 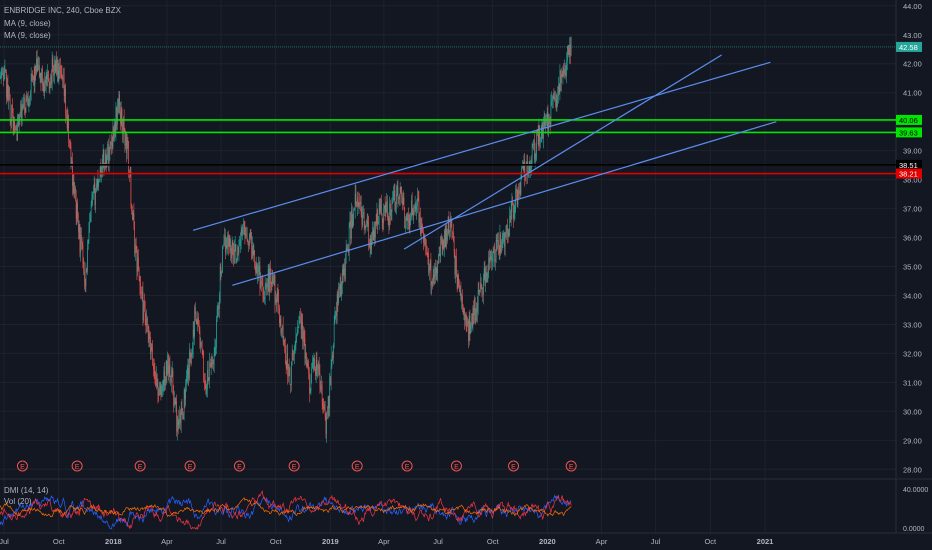 I want to click on dmi-line, so click(x=286, y=512).